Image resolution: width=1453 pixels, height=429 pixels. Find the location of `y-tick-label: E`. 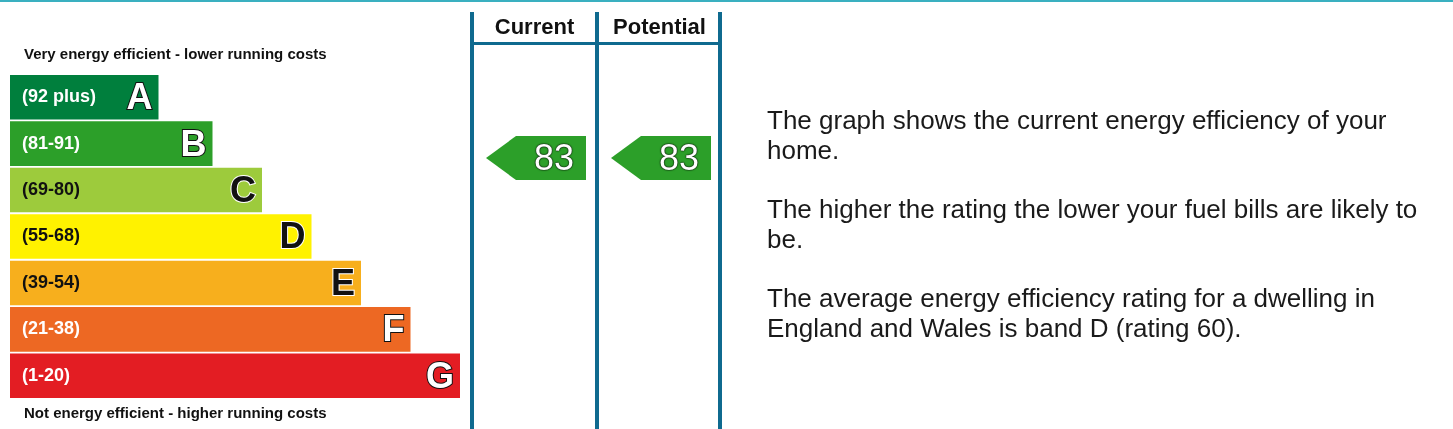

y-tick-label: E is located at coordinates (342, 282).